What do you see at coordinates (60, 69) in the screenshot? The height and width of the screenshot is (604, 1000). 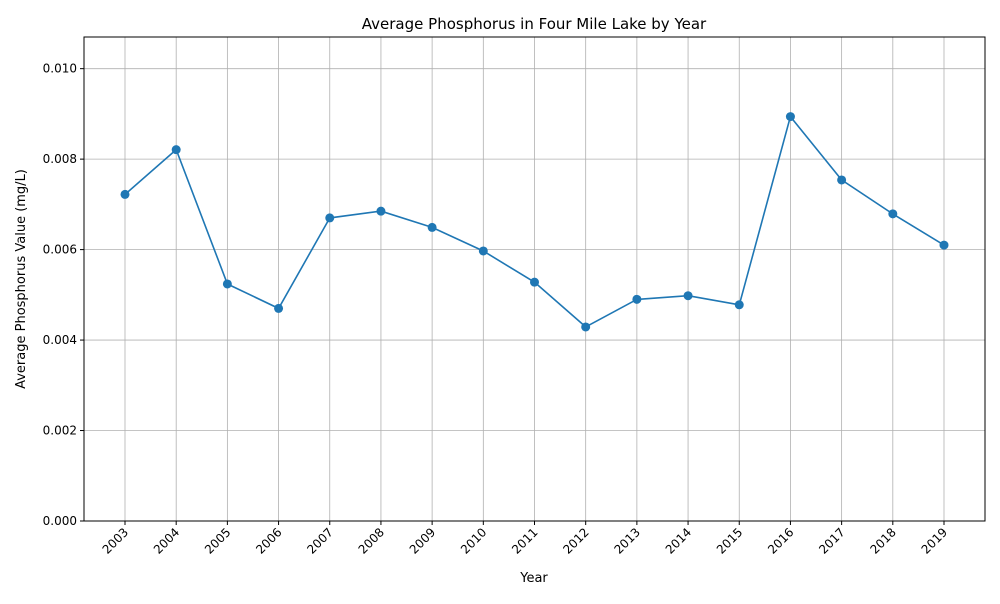 I see `y-tick-label: 0.010` at bounding box center [60, 69].